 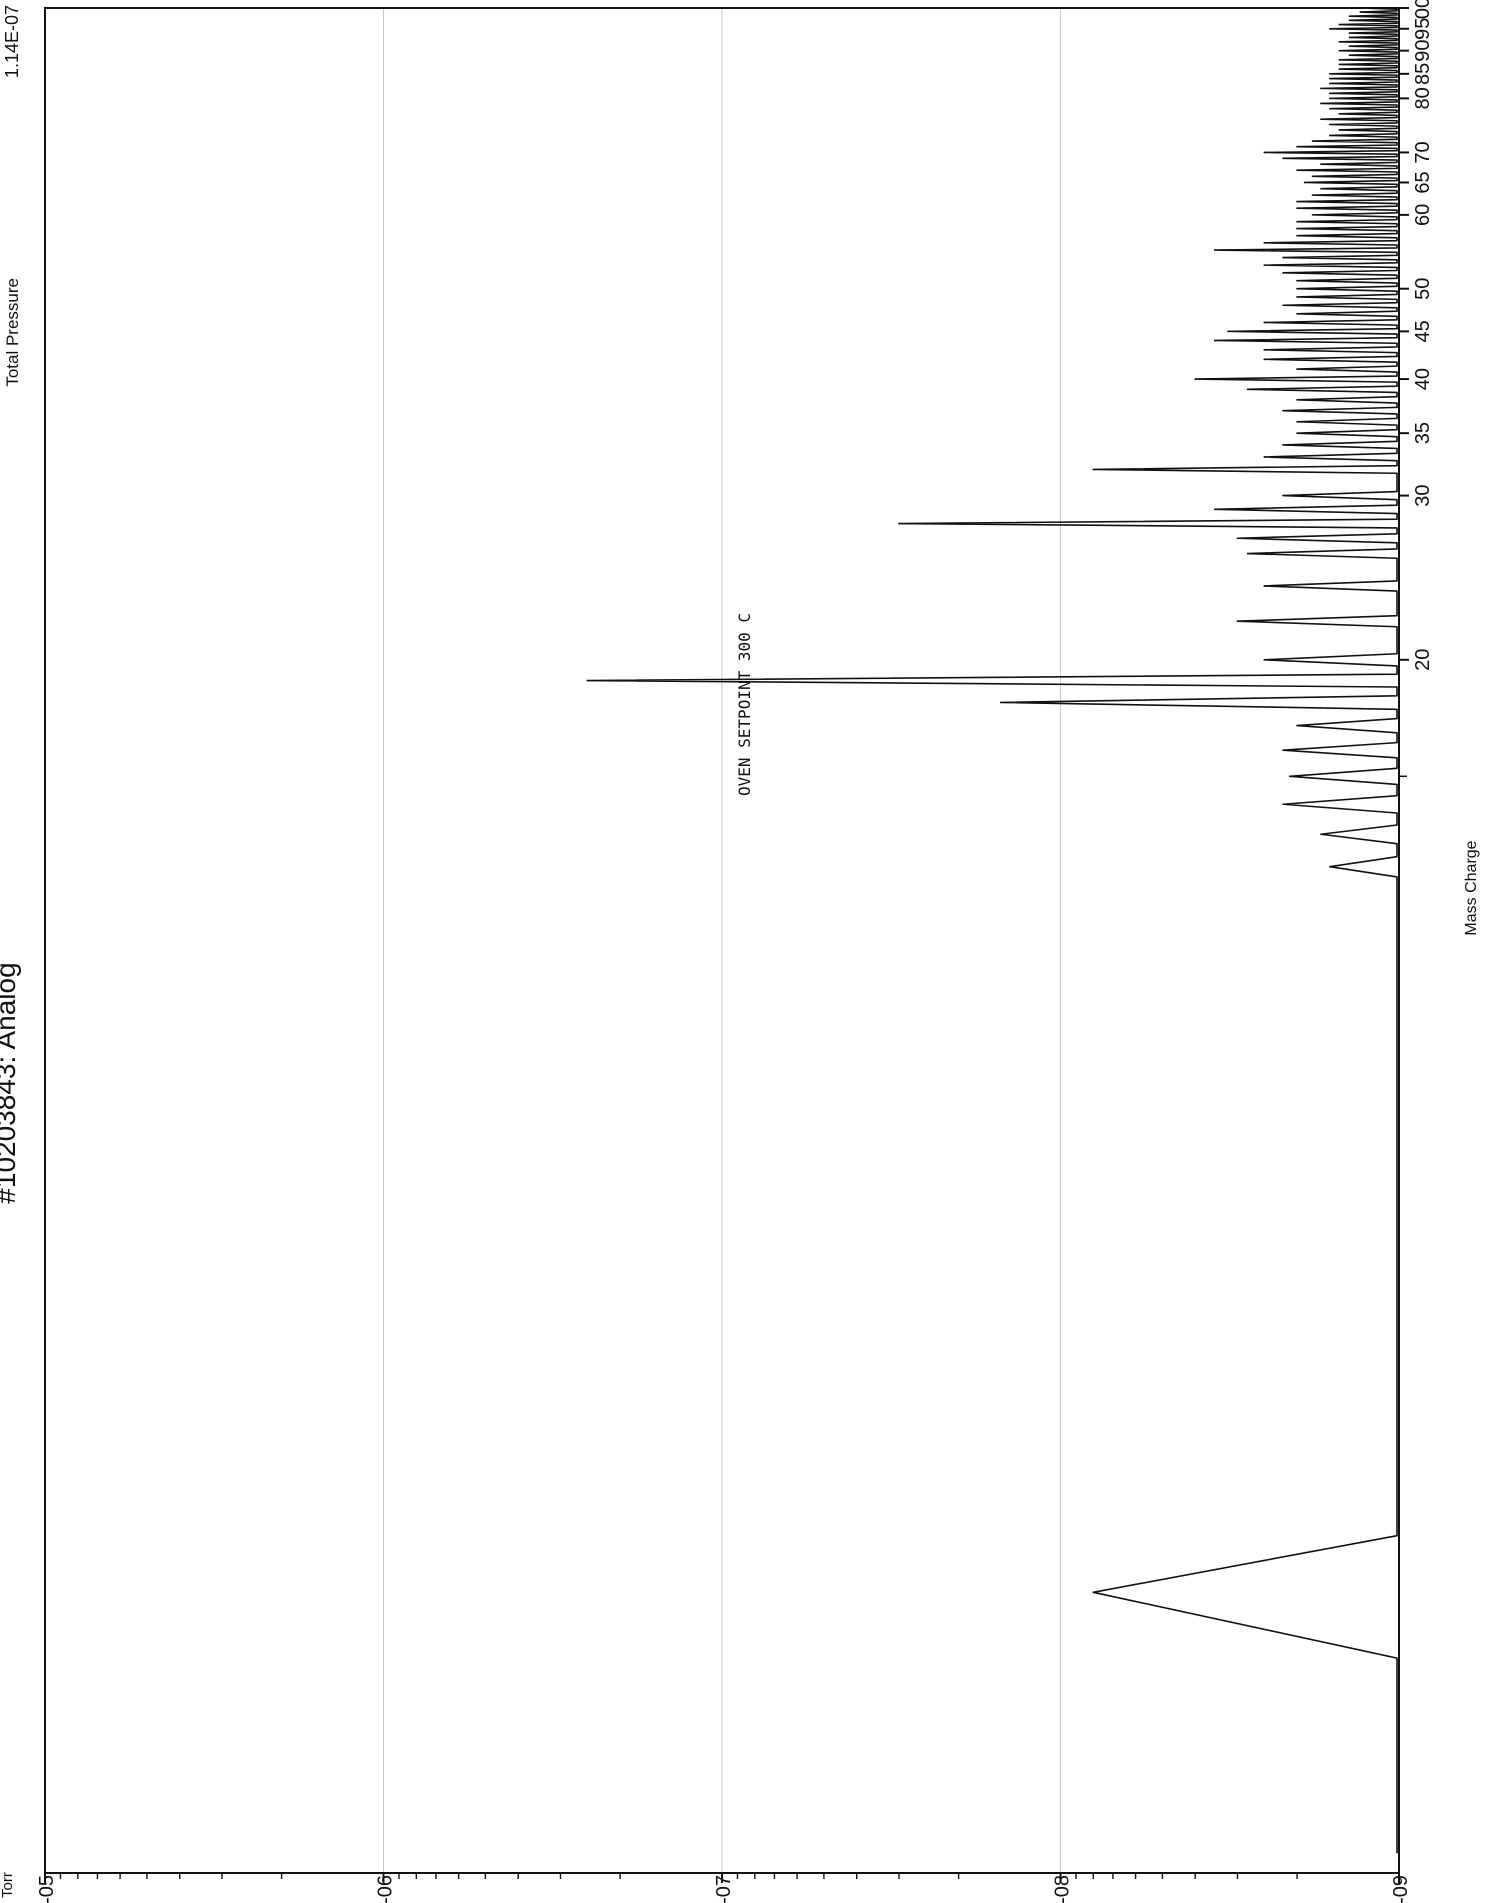 I want to click on x-axis-label: Mass Charge, so click(x=1471, y=887).